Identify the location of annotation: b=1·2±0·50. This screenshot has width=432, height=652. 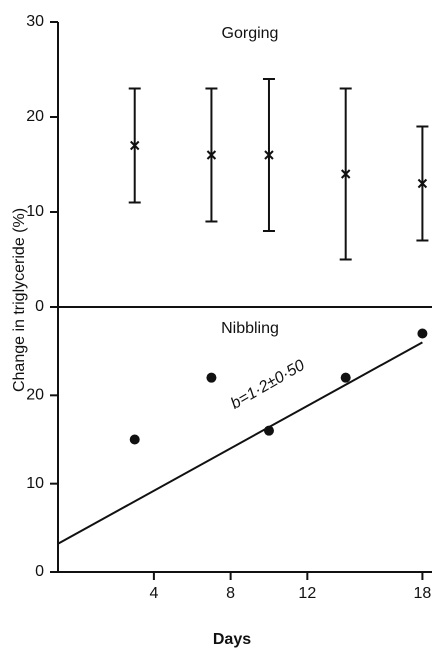
(268, 385).